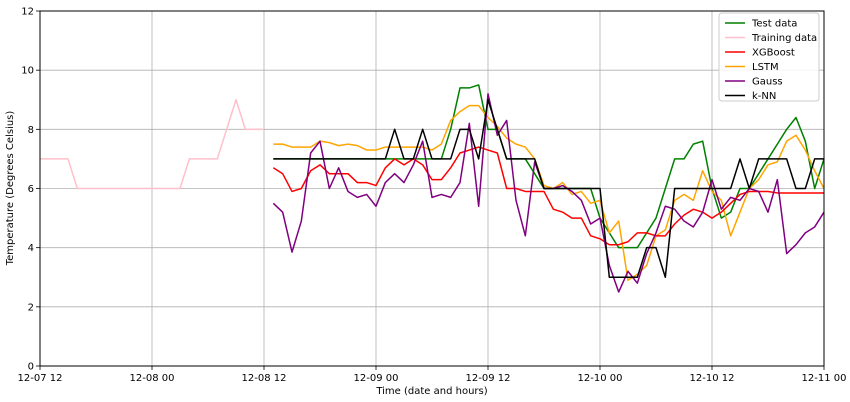  What do you see at coordinates (488, 378) in the screenshot?
I see `x-tick-label: 12-09 12` at bounding box center [488, 378].